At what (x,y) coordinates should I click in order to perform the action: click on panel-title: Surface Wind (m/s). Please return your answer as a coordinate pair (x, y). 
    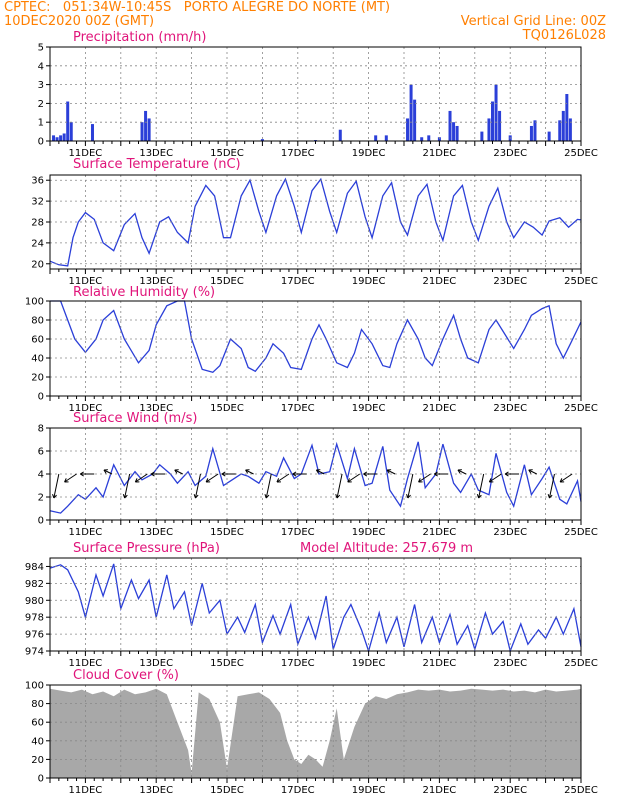
    Looking at the image, I should click on (135, 418).